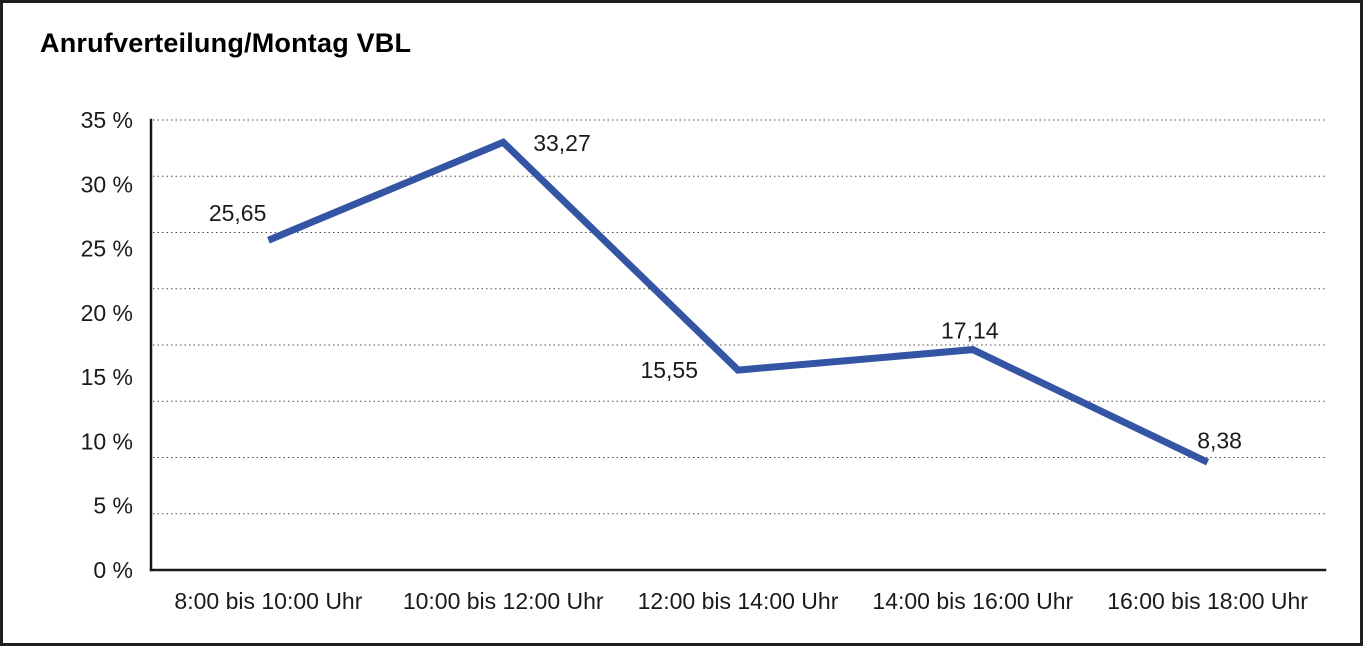 The width and height of the screenshot is (1363, 646). Describe the element at coordinates (107, 377) in the screenshot. I see `y-tick-label: 15 %` at that location.